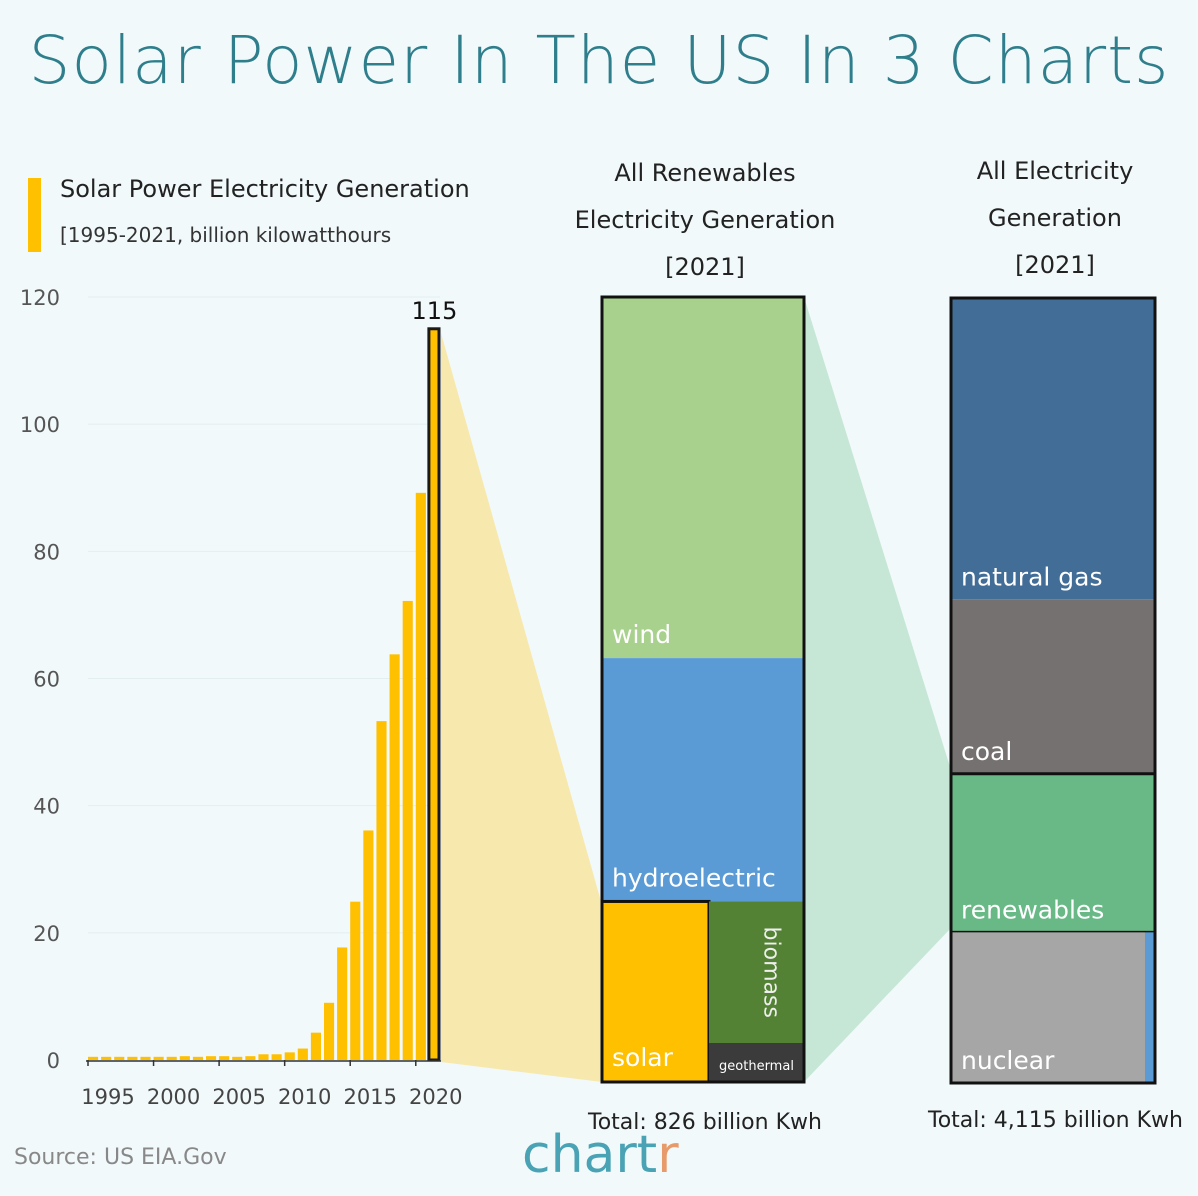  Describe the element at coordinates (132, 1058) in the screenshot. I see `bar-1998` at that location.